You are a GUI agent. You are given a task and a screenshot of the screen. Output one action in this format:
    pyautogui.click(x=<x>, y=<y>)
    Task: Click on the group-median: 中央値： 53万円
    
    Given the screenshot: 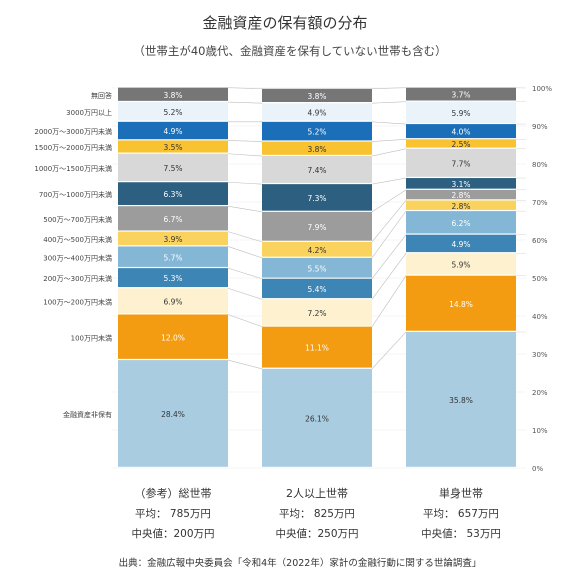 What is the action you would take?
    pyautogui.click(x=461, y=533)
    